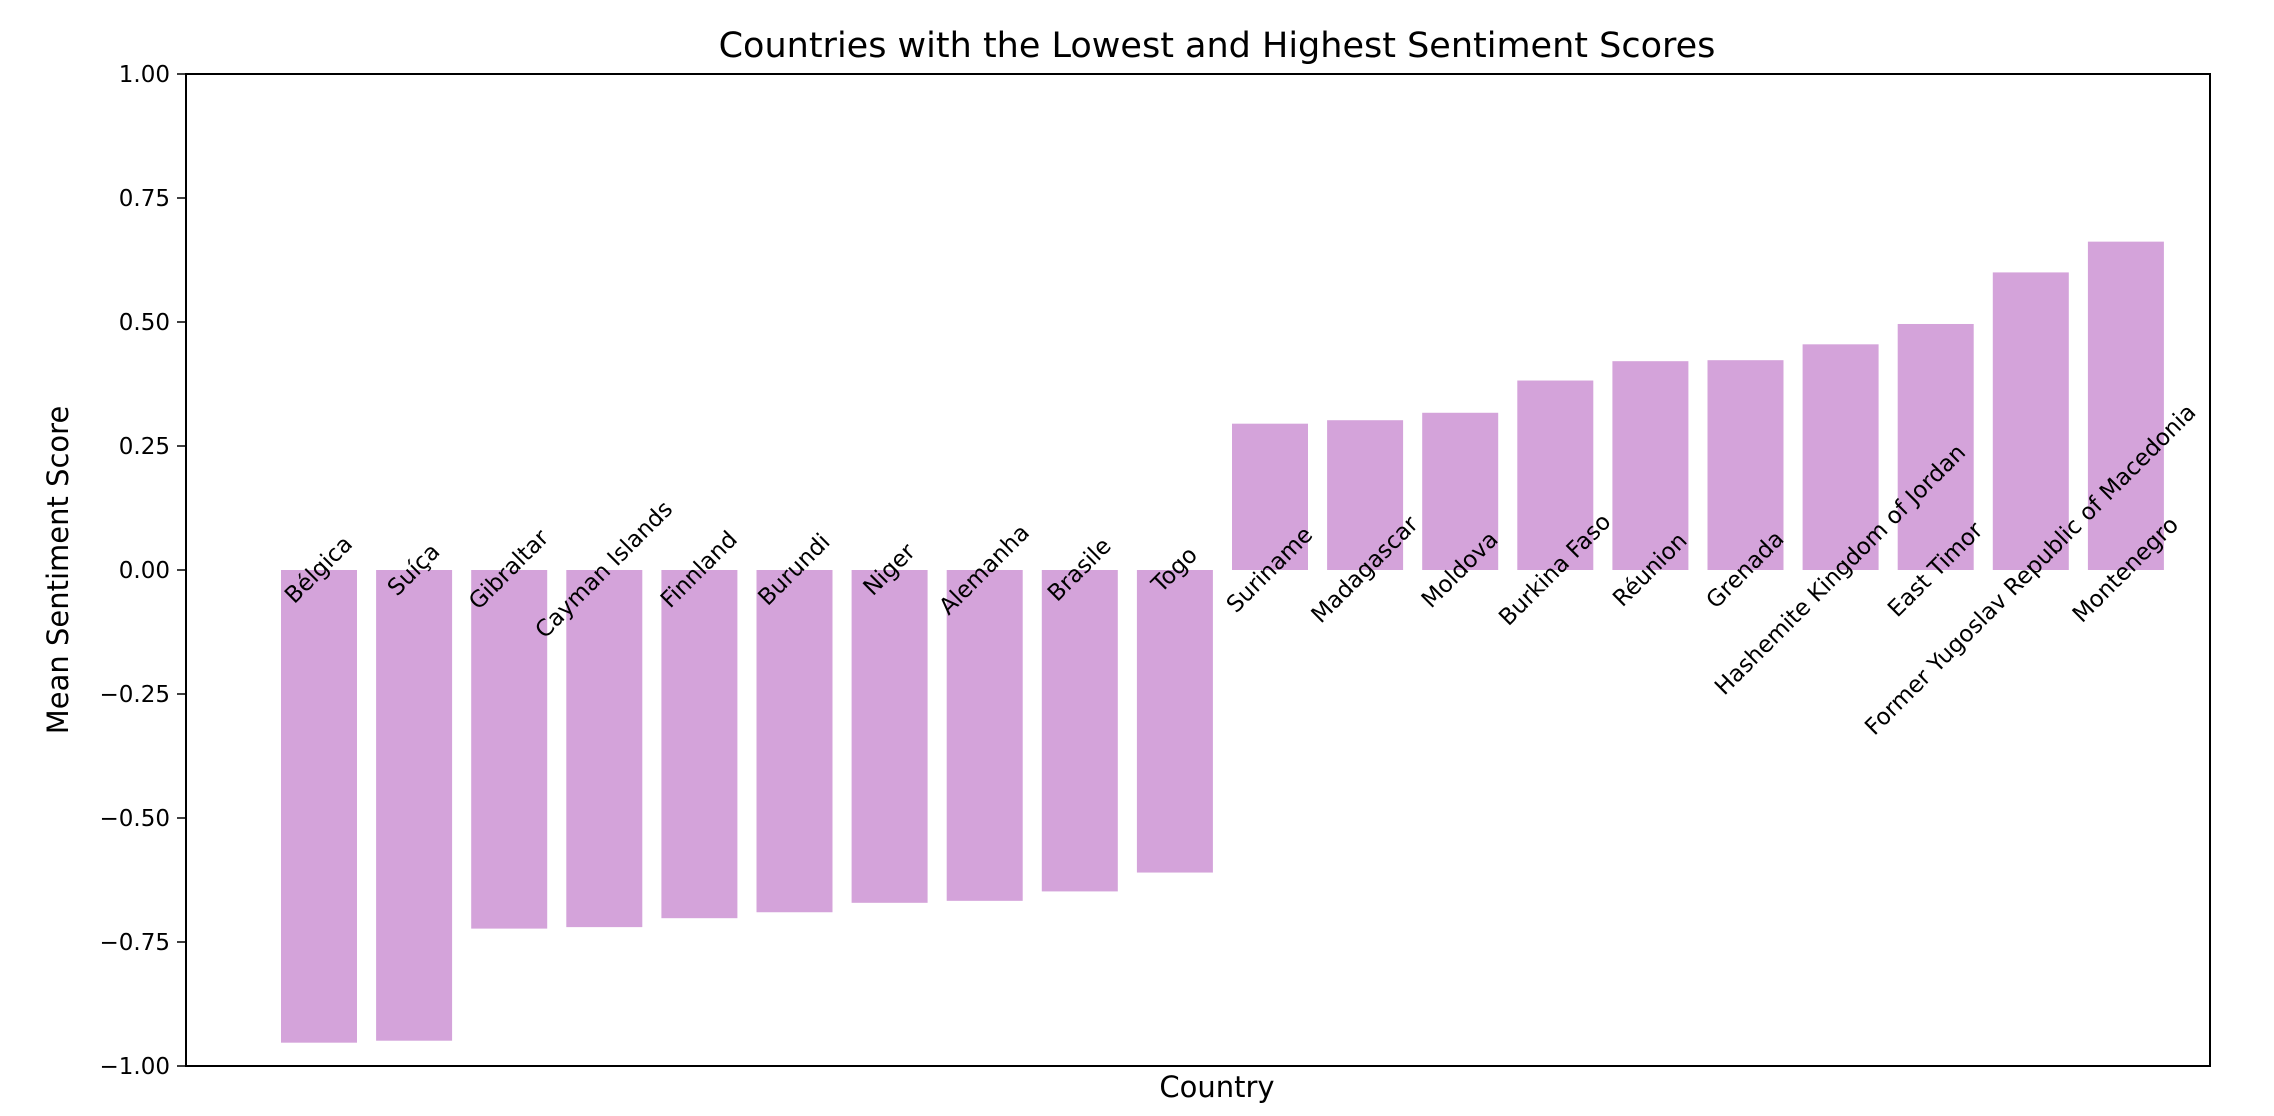 The width and height of the screenshot is (2274, 1116). I want to click on y-axis-title: Mean Sentiment Score, so click(58, 570).